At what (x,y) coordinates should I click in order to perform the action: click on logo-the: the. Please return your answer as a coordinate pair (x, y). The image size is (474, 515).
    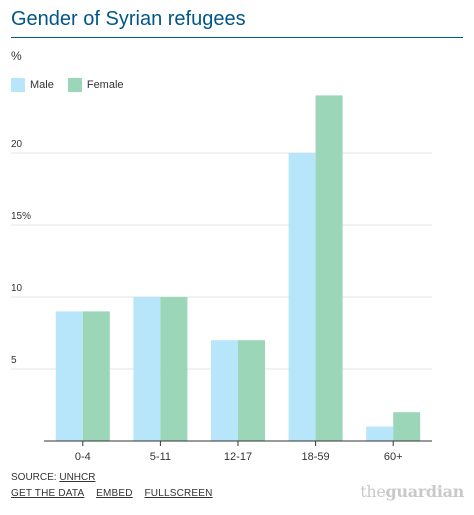
    Looking at the image, I should click on (373, 491).